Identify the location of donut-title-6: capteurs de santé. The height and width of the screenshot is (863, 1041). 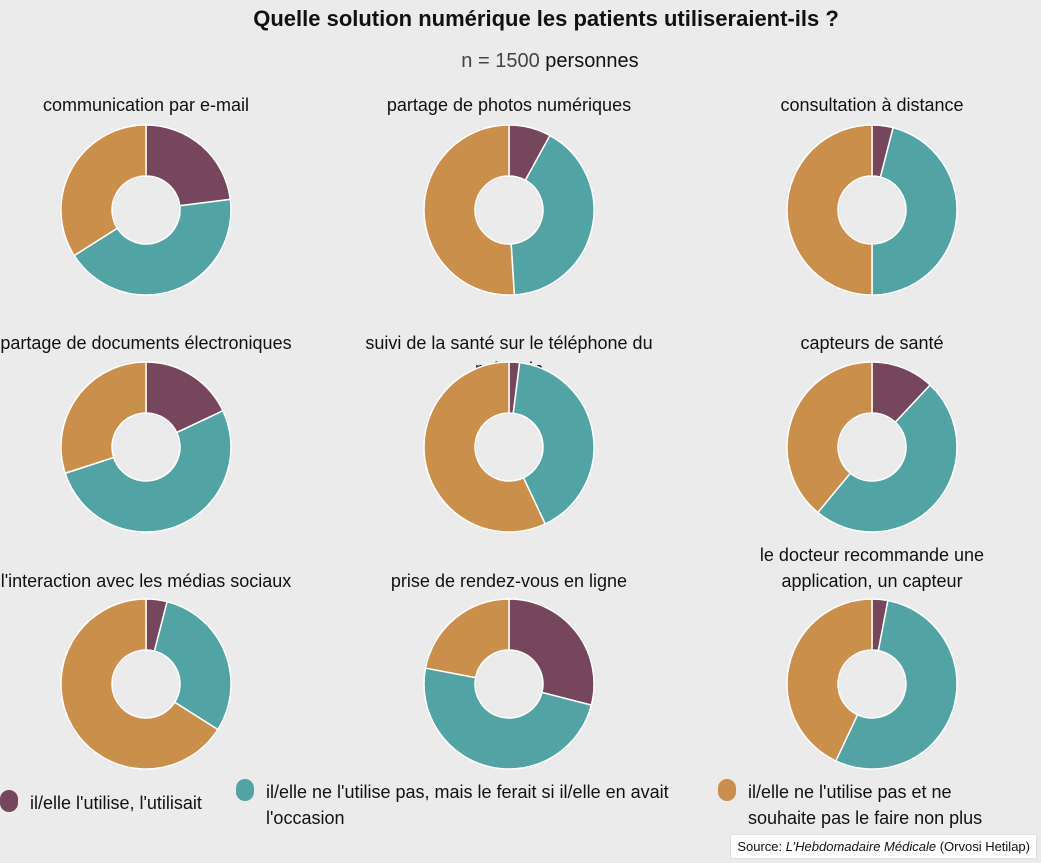
(866, 343).